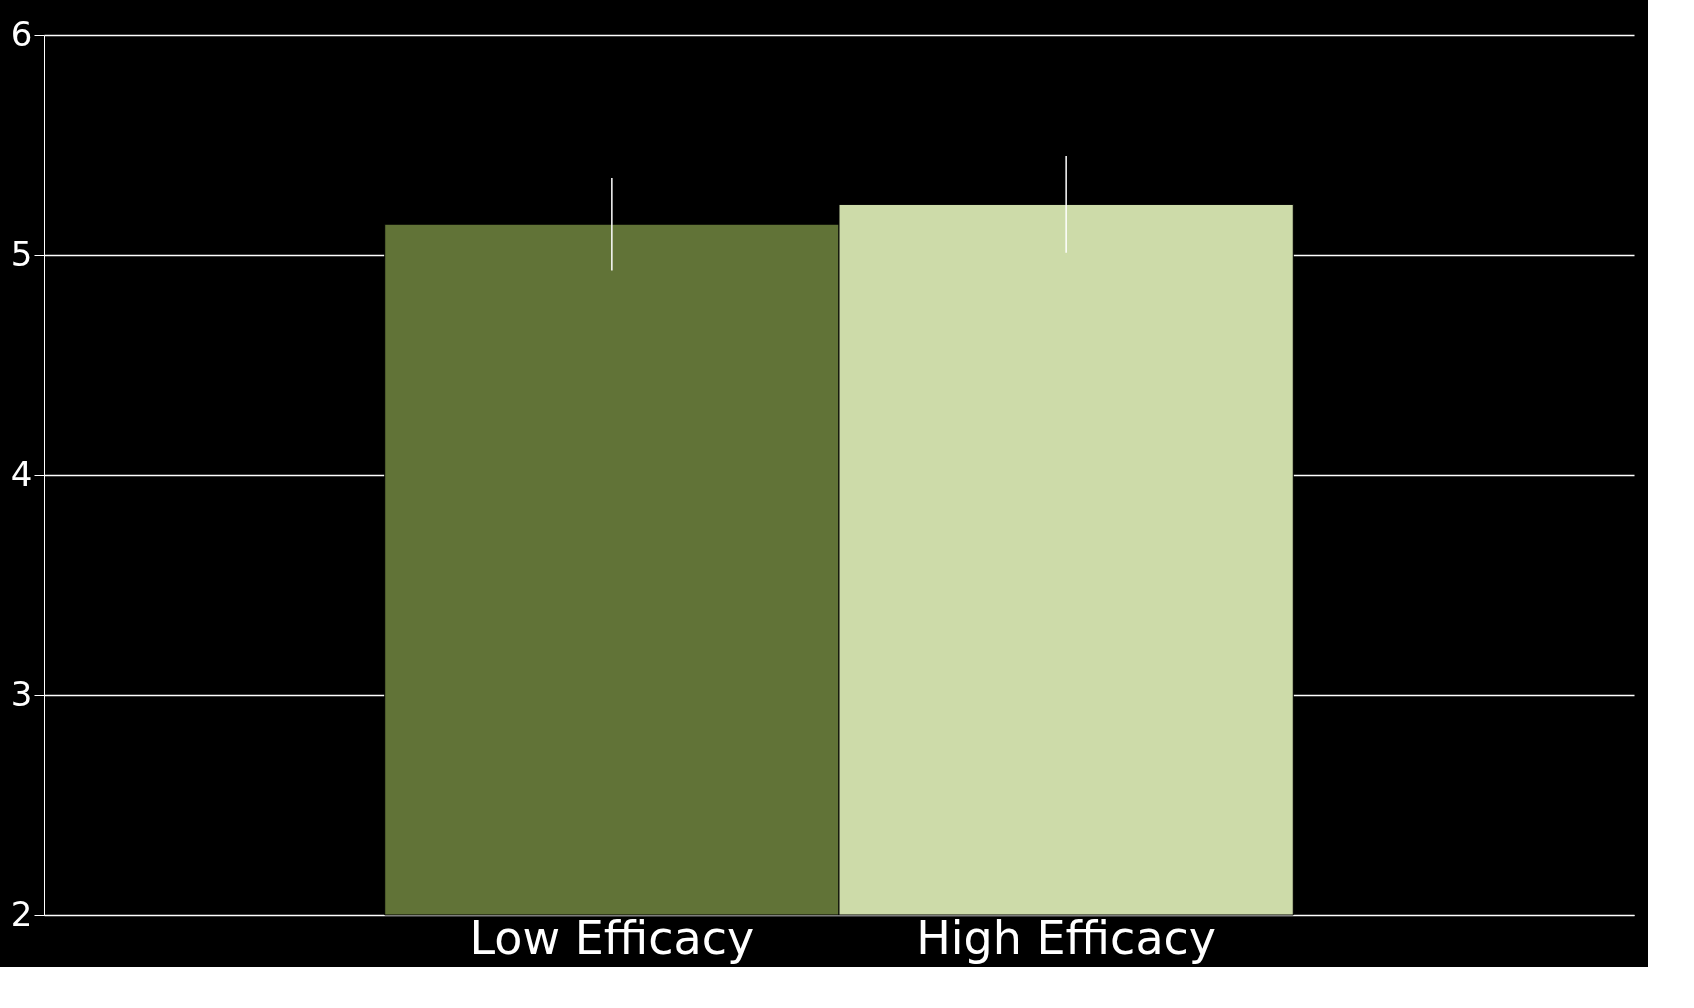 The height and width of the screenshot is (1008, 1694). What do you see at coordinates (21, 253) in the screenshot?
I see `y-tick-label: 5` at bounding box center [21, 253].